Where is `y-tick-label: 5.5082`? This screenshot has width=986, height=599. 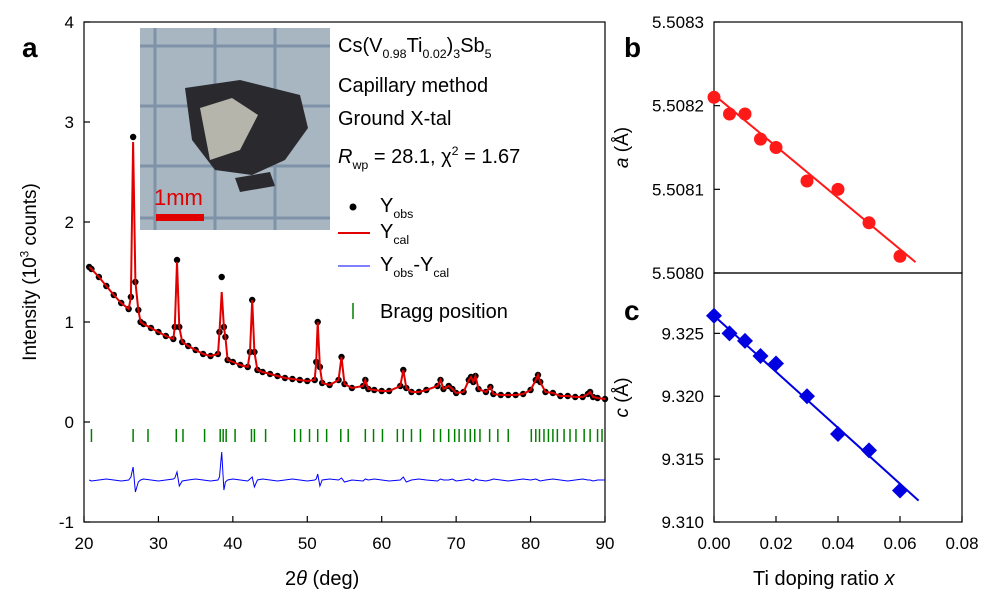 y-tick-label: 5.5082 is located at coordinates (678, 106).